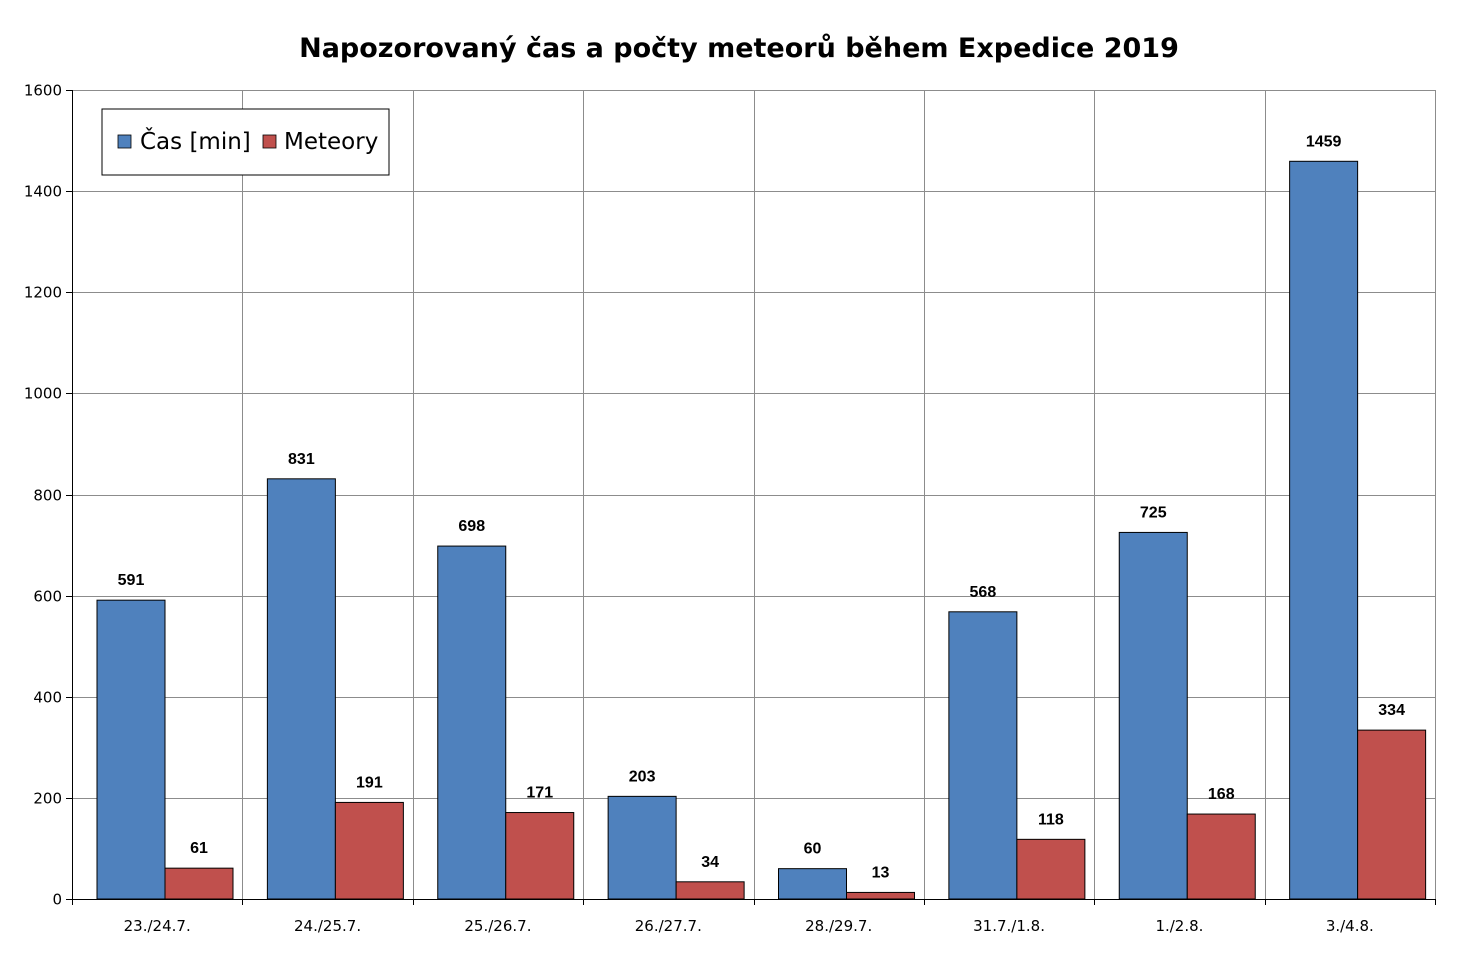 This screenshot has width=1478, height=958. Describe the element at coordinates (269, 141) in the screenshot. I see `legend-swatch-meteory` at that location.